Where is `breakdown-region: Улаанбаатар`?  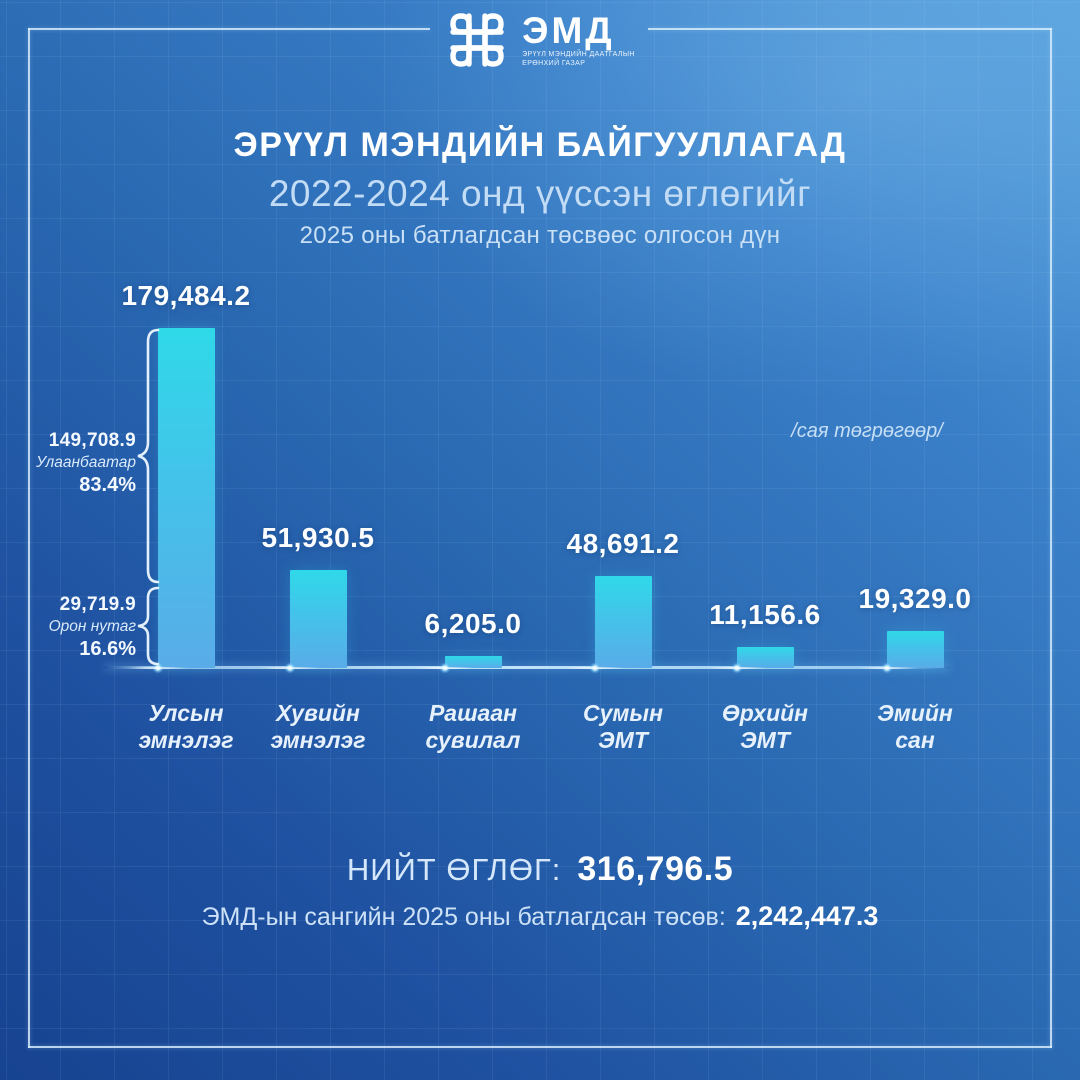 breakdown-region: Улаанбаатар is located at coordinates (86, 462).